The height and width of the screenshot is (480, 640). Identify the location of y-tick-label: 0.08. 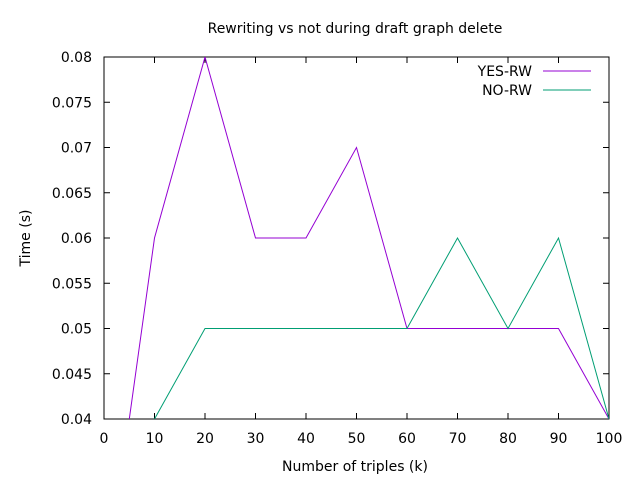
(76, 58).